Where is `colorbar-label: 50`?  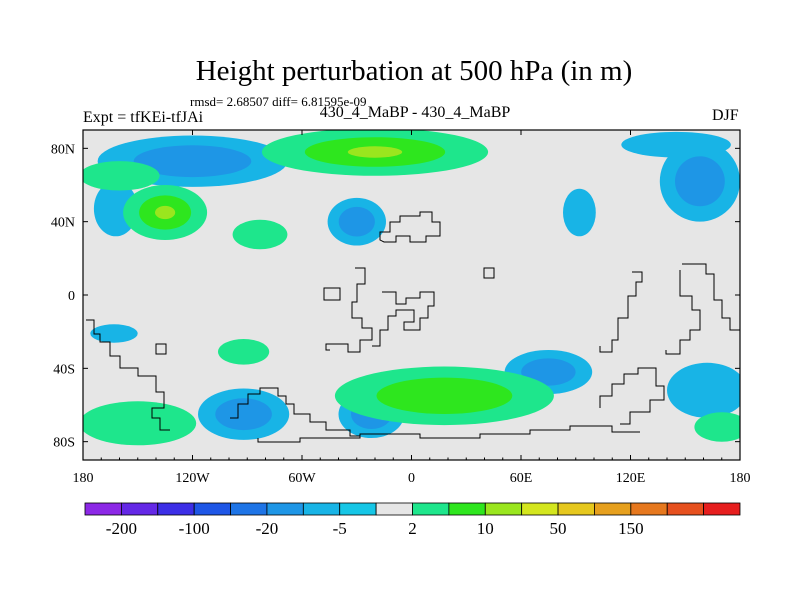 colorbar-label: 50 is located at coordinates (558, 528).